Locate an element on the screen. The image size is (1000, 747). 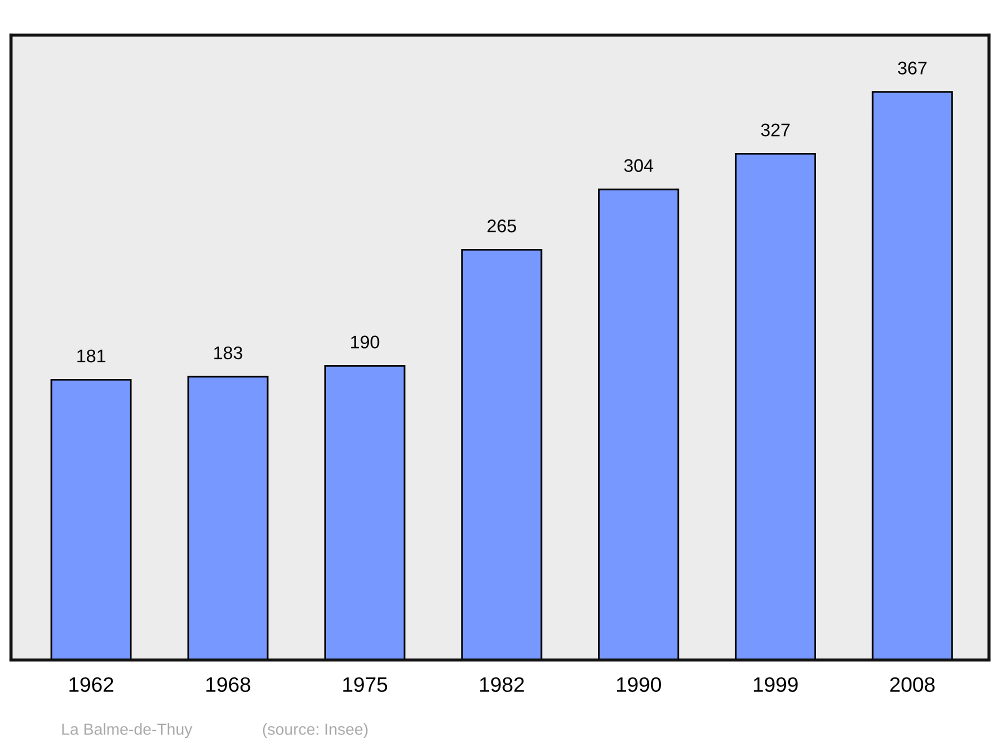
text: La Balme-de-Thuy is located at coordinates (127, 730).